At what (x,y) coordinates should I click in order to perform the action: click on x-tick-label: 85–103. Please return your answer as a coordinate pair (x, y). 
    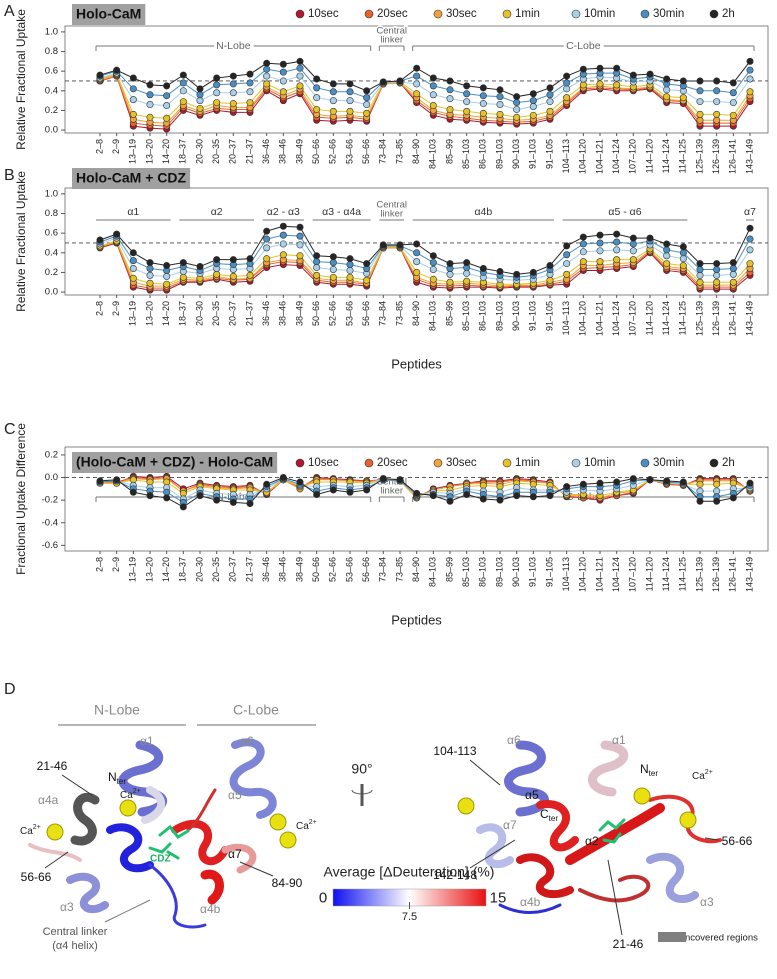
    Looking at the image, I should click on (466, 154).